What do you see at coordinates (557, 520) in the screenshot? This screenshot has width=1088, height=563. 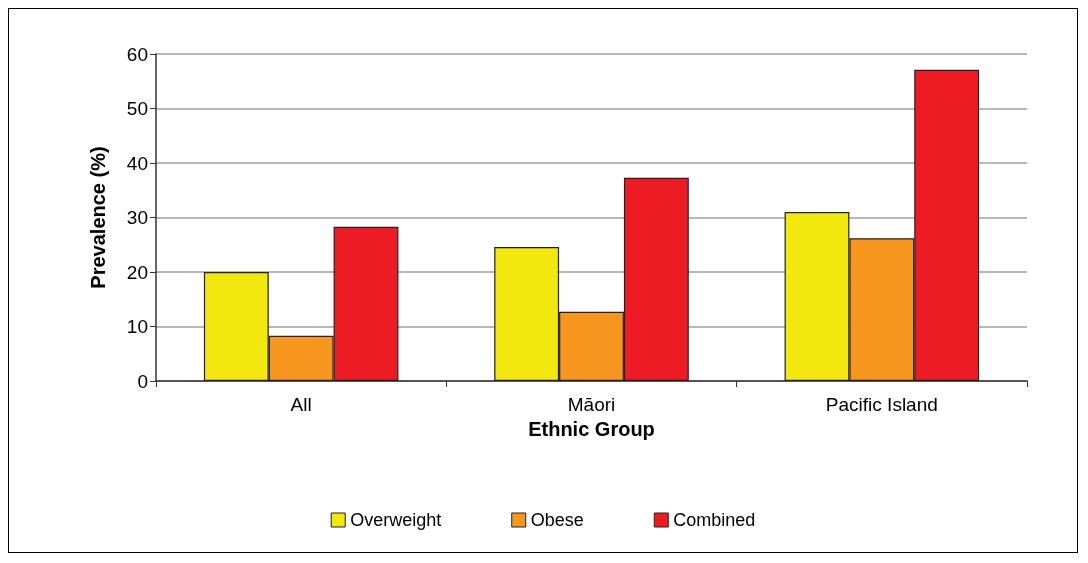 I see `legend-label: Obese` at bounding box center [557, 520].